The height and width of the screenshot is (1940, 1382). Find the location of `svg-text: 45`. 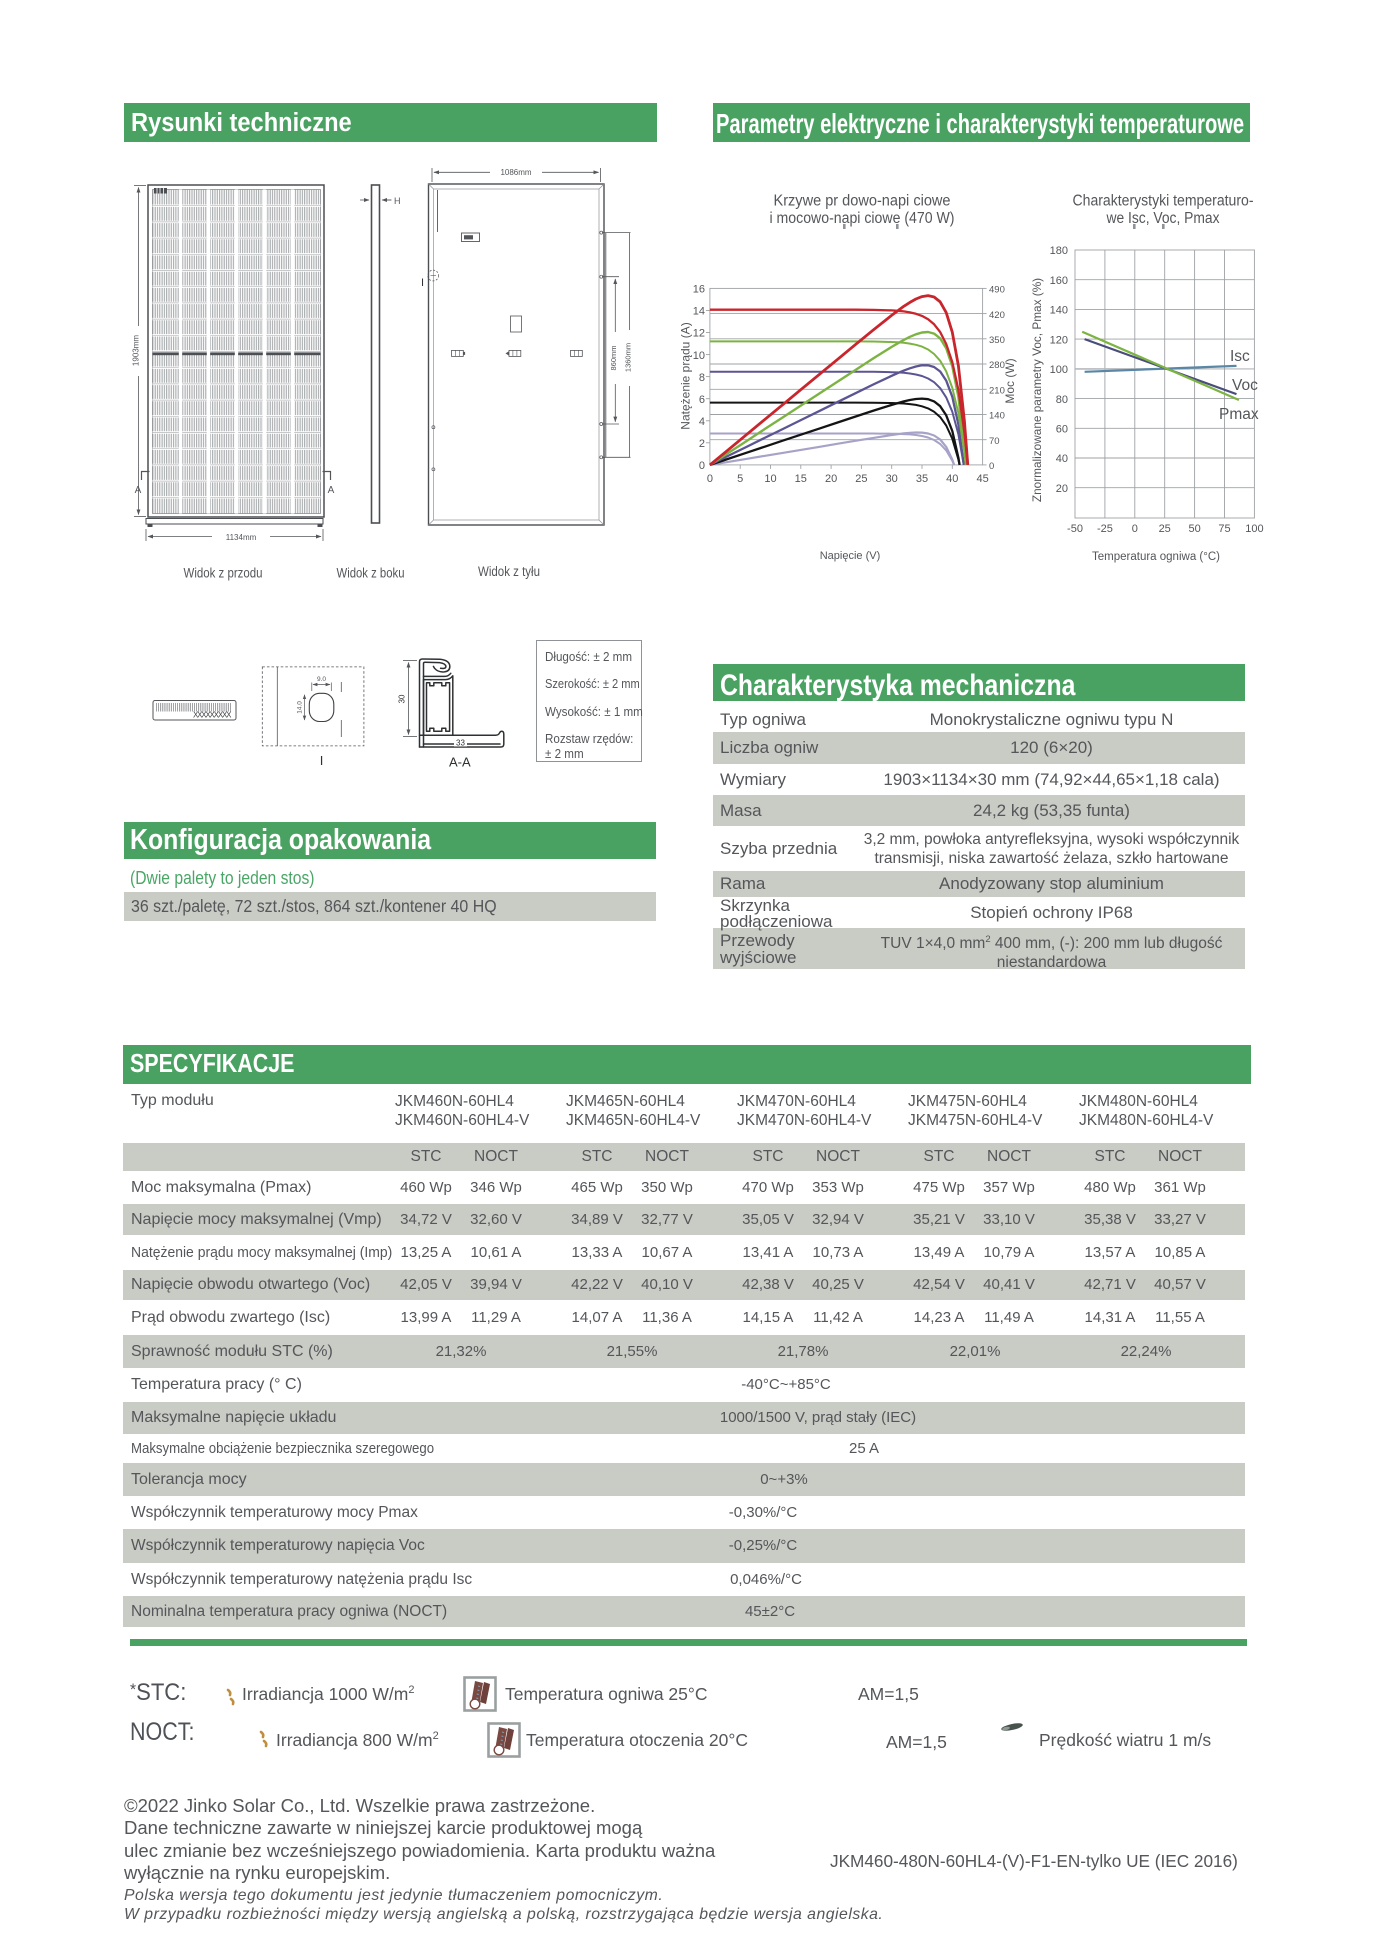

svg-text: 45 is located at coordinates (982, 479).